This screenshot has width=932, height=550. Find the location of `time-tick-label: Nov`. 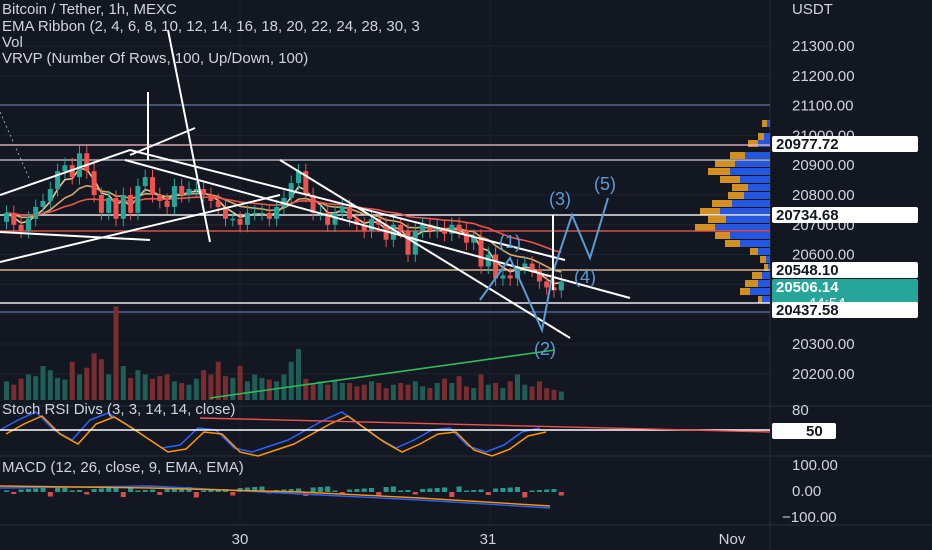

time-tick-label: Nov is located at coordinates (732, 539).